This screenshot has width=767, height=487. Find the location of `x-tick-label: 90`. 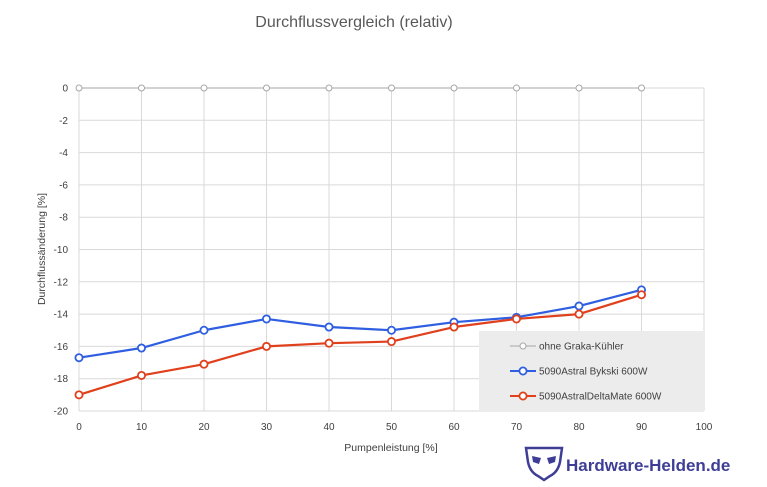

x-tick-label: 90 is located at coordinates (642, 427).